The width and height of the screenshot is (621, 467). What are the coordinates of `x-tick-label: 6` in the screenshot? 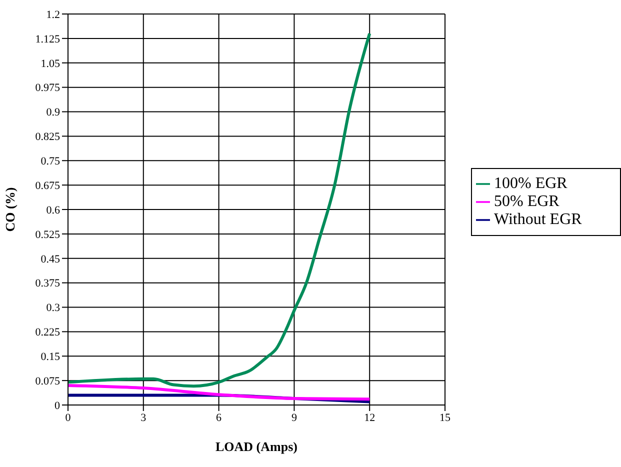 It's located at (219, 418).